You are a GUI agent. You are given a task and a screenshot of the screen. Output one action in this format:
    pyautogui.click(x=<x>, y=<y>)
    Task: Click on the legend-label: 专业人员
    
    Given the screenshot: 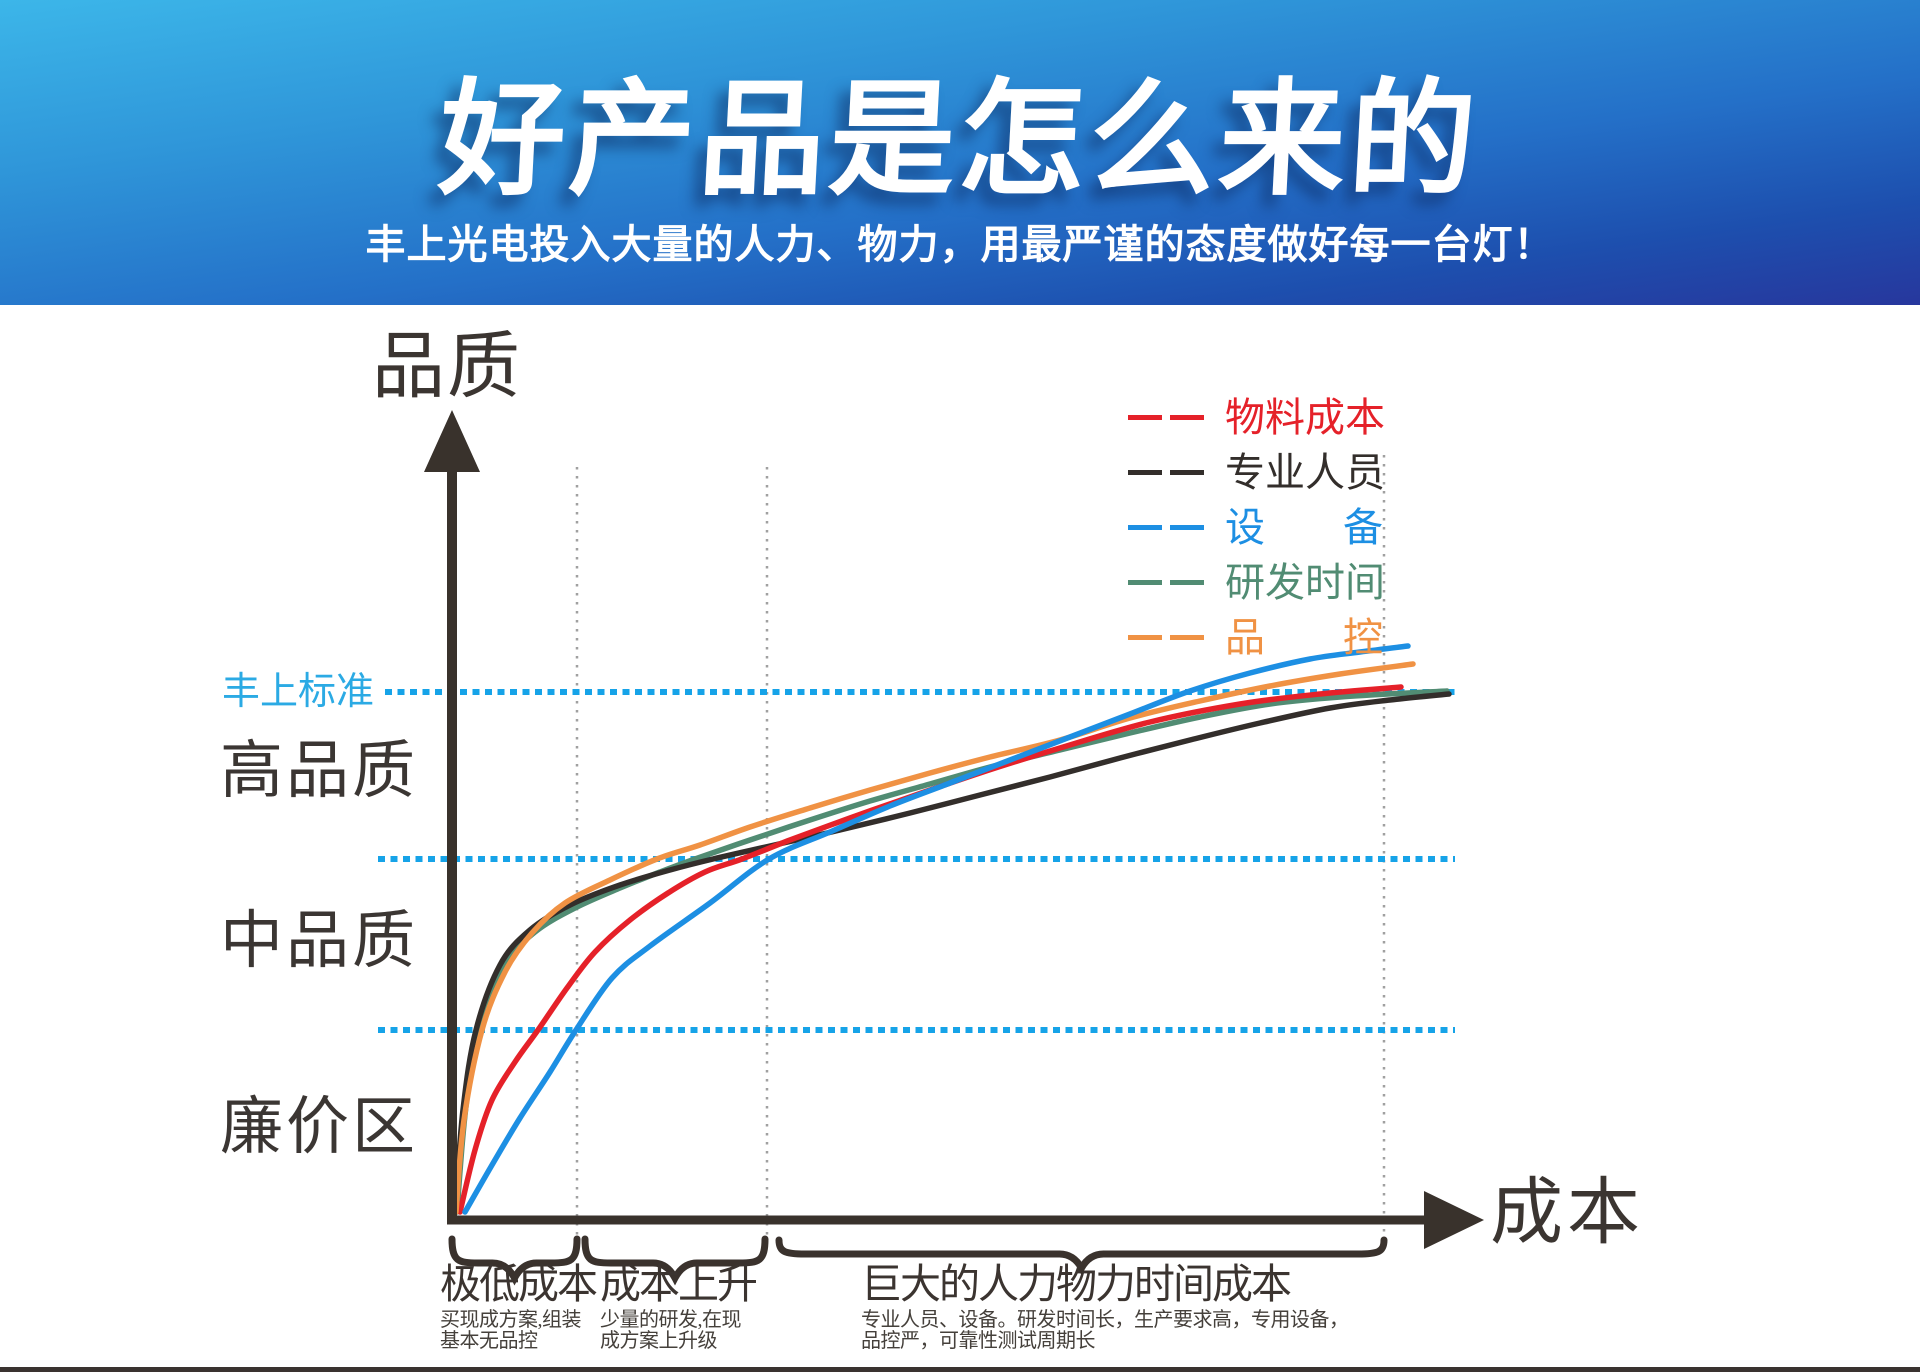 What is the action you would take?
    pyautogui.click(x=1305, y=472)
    